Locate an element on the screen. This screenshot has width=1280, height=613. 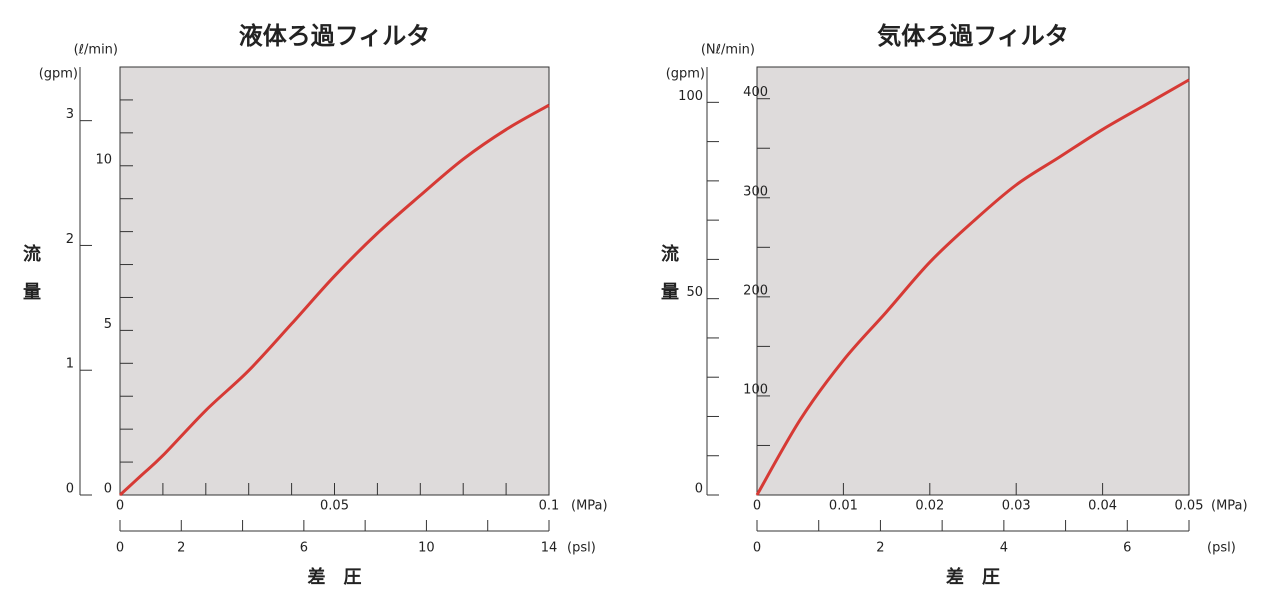
y-tick-label: 100 is located at coordinates (755, 389).